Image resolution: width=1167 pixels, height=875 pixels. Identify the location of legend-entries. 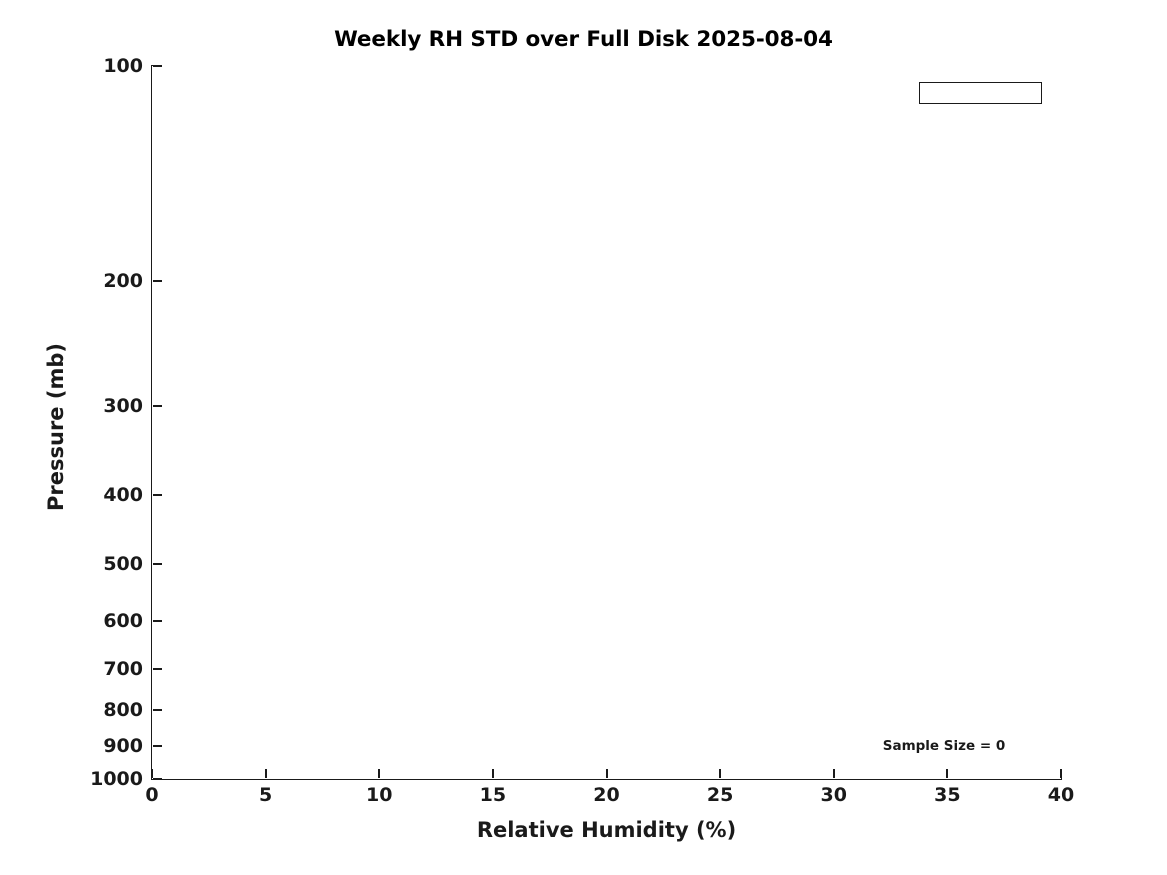
(980, 93).